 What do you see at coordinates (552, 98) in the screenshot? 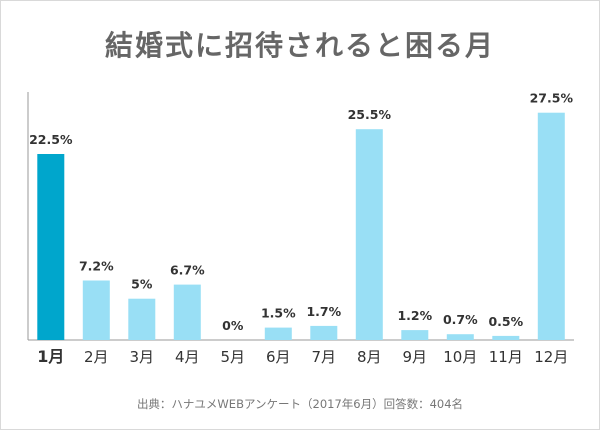
I see `value-label-12: 27.5%` at bounding box center [552, 98].